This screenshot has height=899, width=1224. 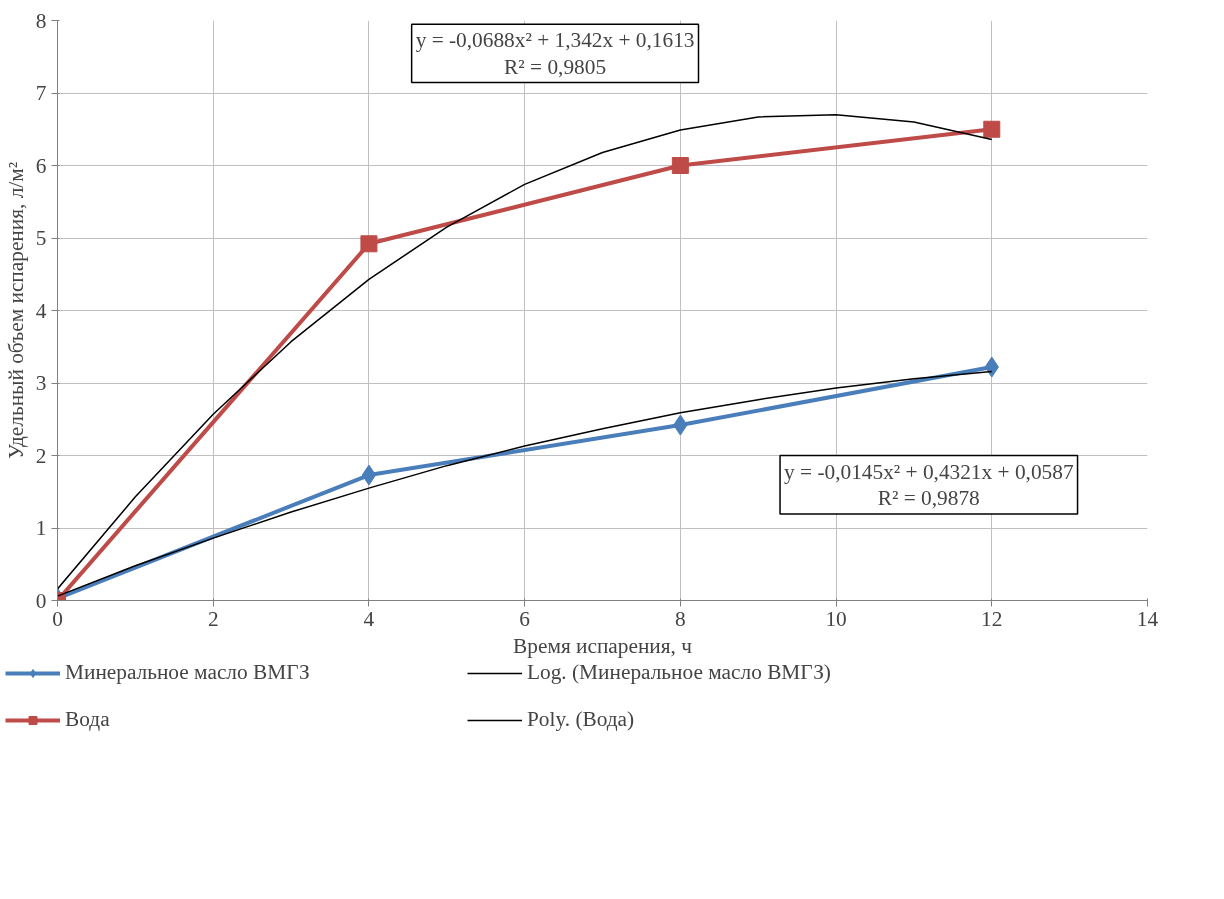 I want to click on legend-label: Вода, so click(x=88, y=719).